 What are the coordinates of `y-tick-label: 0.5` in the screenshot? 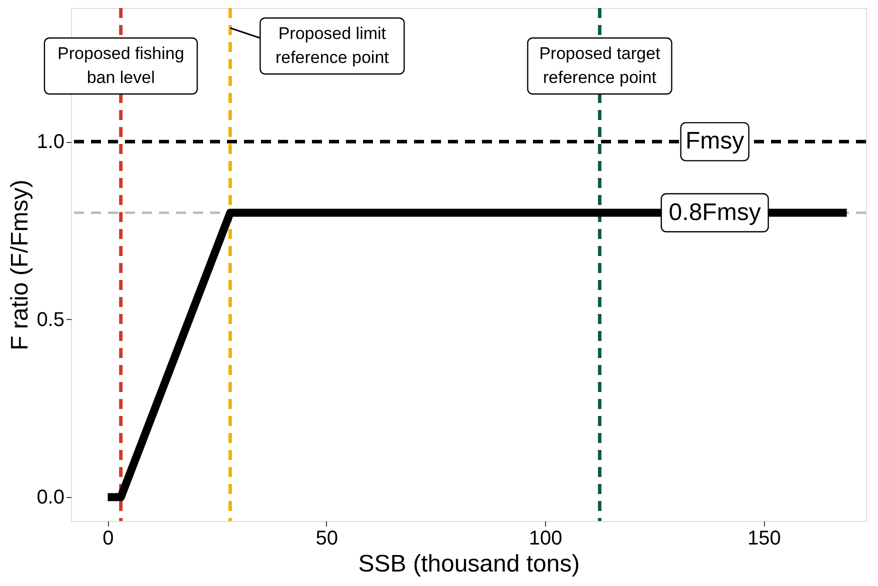 It's located at (50, 319).